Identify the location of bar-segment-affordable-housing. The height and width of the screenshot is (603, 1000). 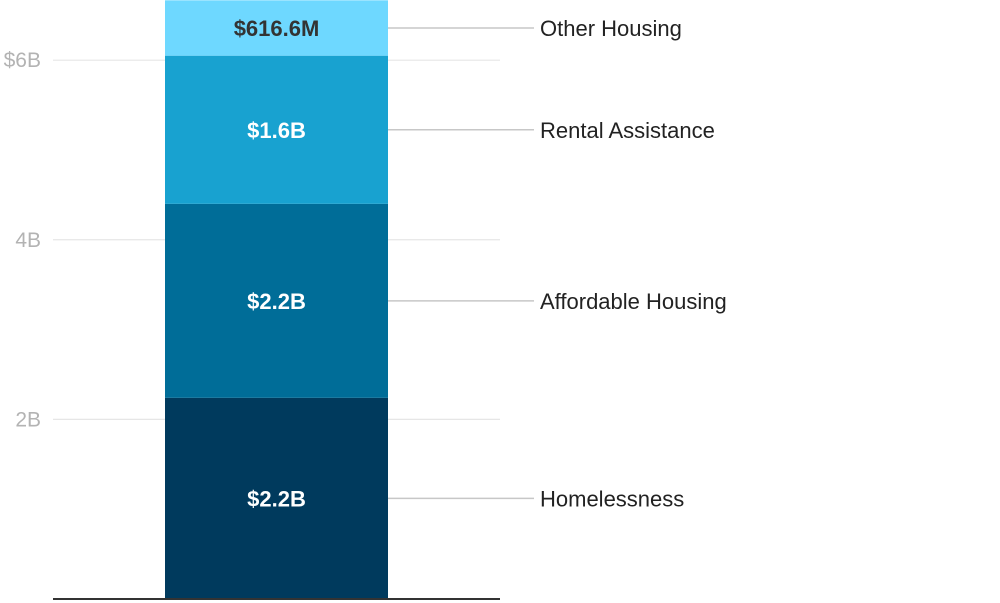
(276, 300).